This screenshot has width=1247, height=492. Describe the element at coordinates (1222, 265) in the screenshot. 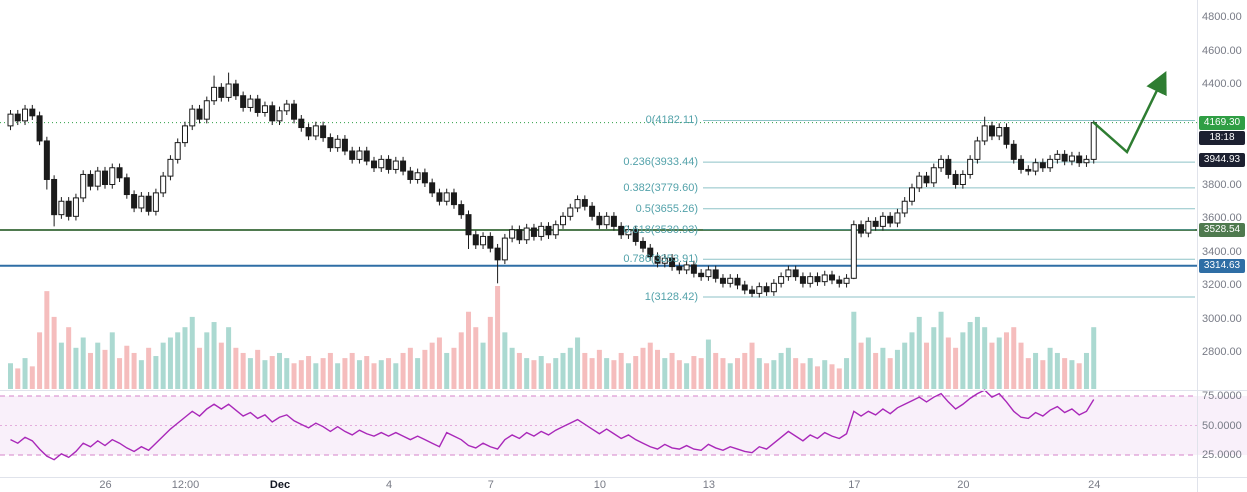

I see `hline-badge-blue: 3314.63` at that location.